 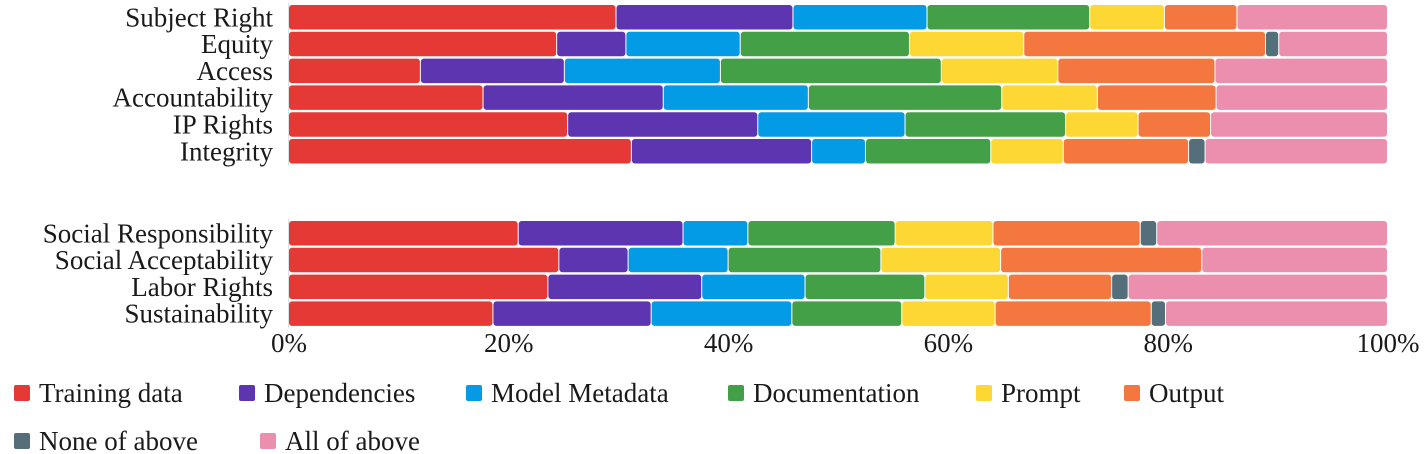 I want to click on legend-item: None of above, so click(x=106, y=440).